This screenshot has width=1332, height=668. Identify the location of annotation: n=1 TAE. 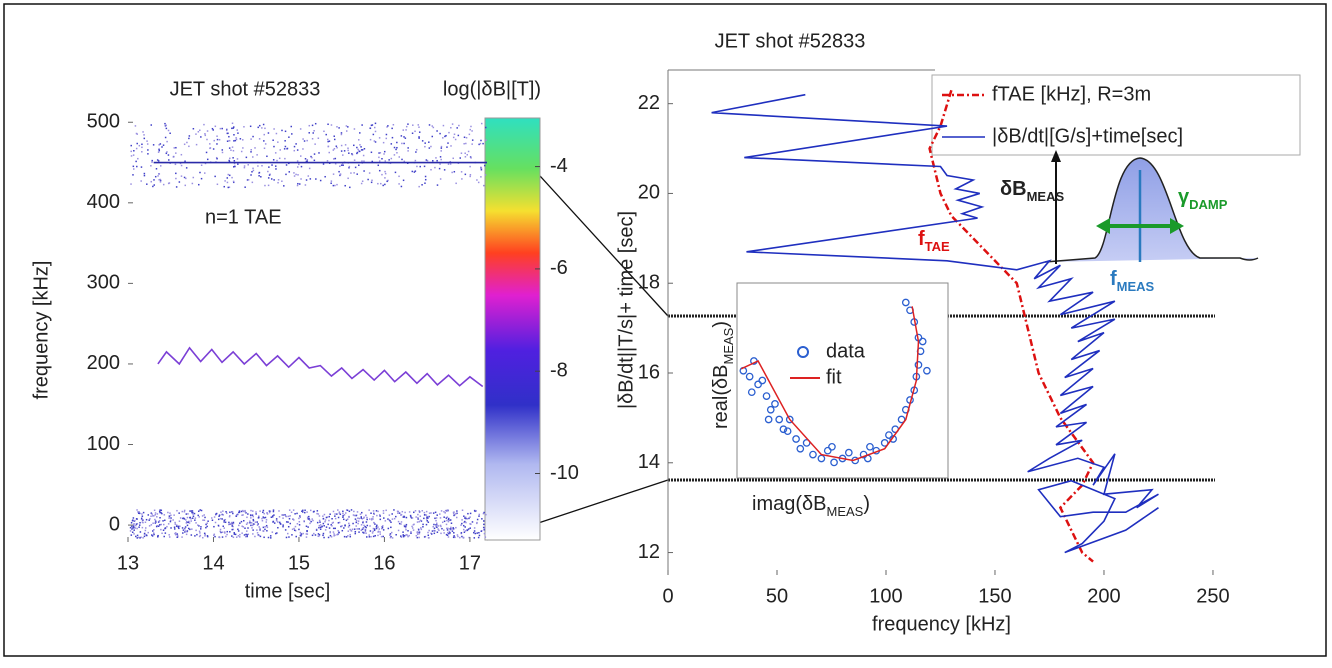
(243, 217).